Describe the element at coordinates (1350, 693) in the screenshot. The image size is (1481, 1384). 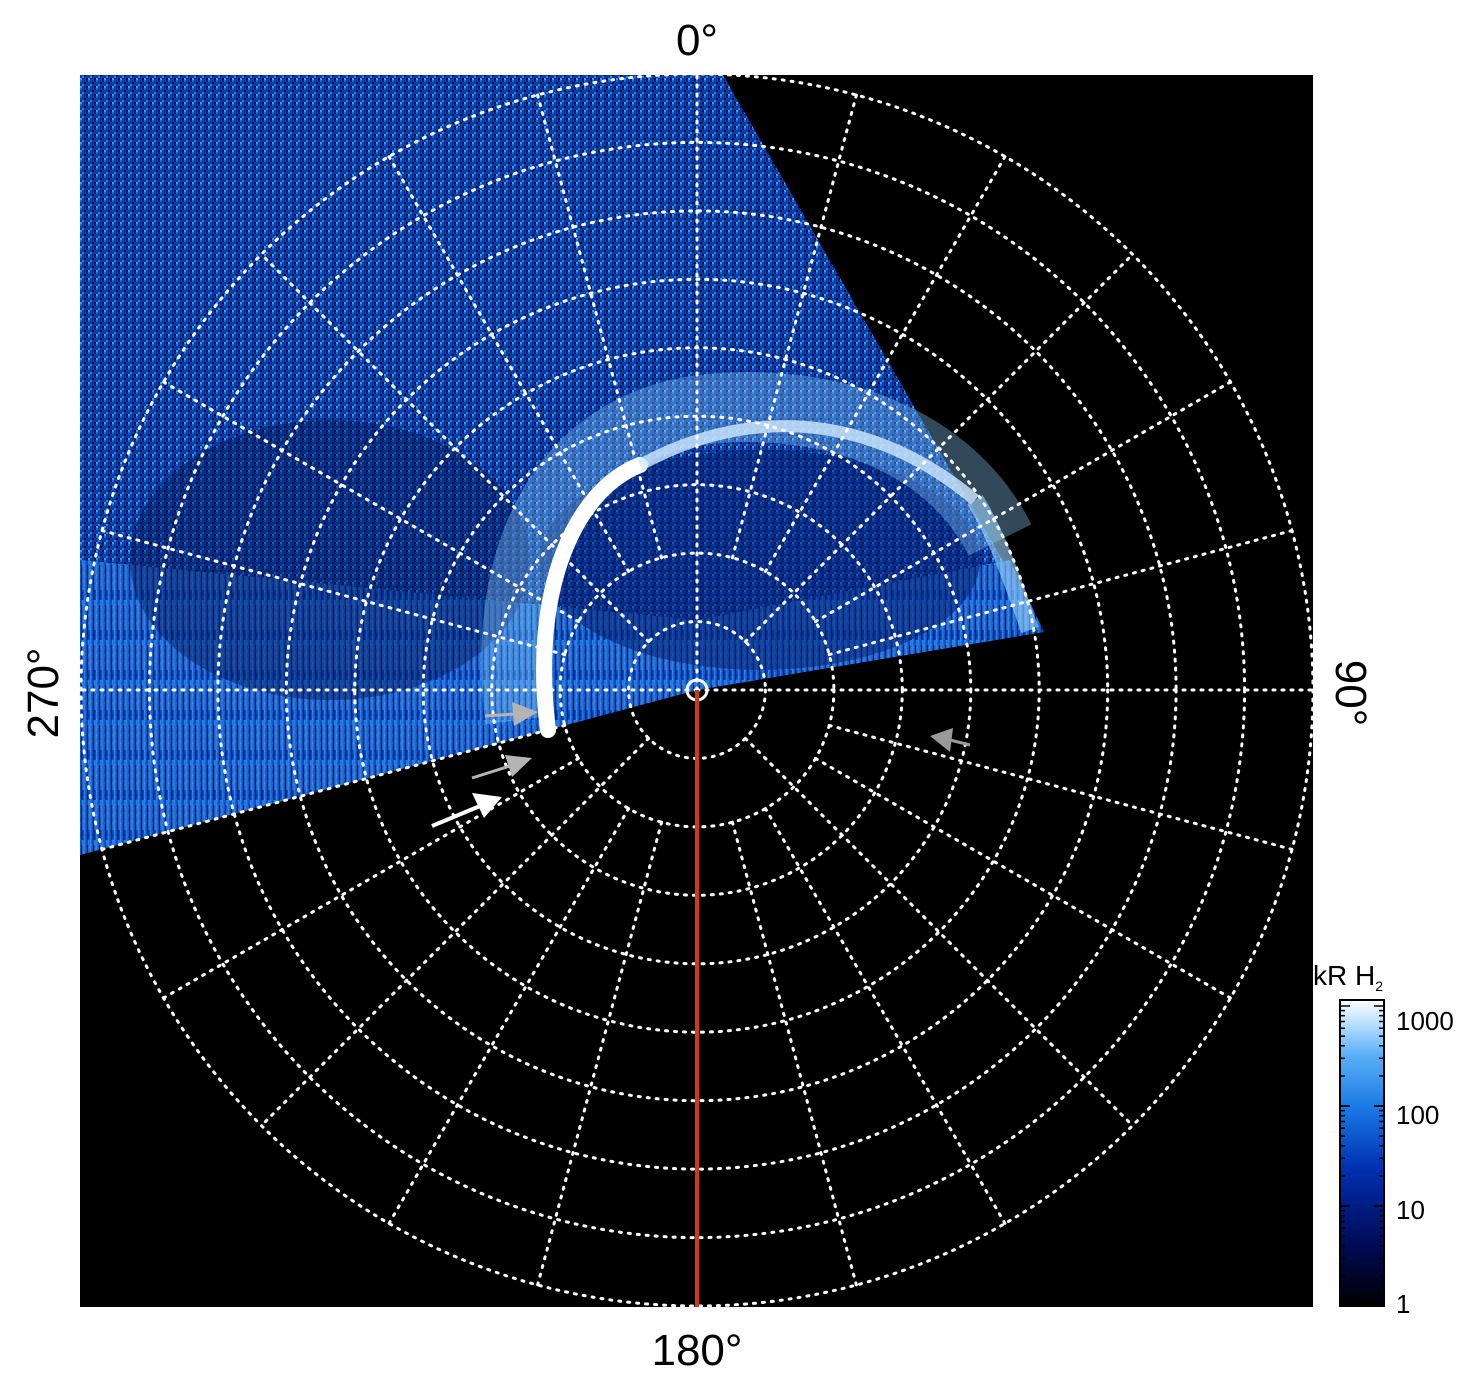
I see `label-90-deg: 90°` at that location.